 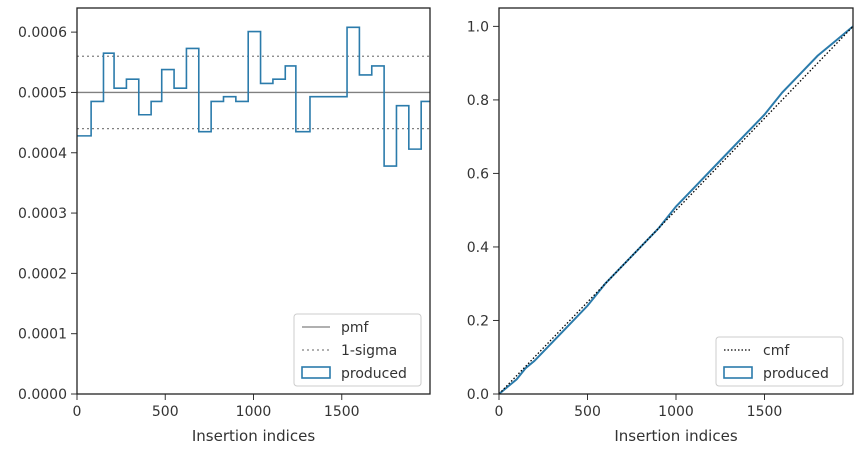 What do you see at coordinates (355, 328) in the screenshot?
I see `legend-pmf-label: pmf` at bounding box center [355, 328].